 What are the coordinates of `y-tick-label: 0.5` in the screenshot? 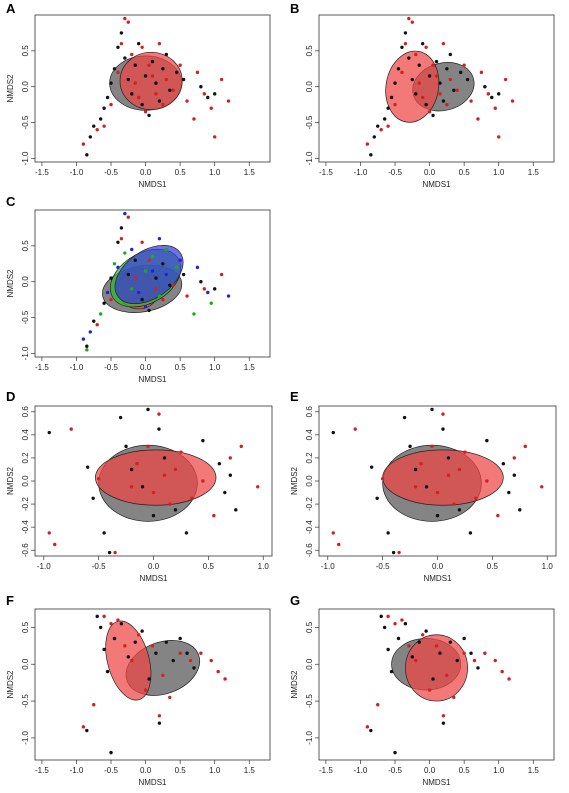 It's located at (309, 51).